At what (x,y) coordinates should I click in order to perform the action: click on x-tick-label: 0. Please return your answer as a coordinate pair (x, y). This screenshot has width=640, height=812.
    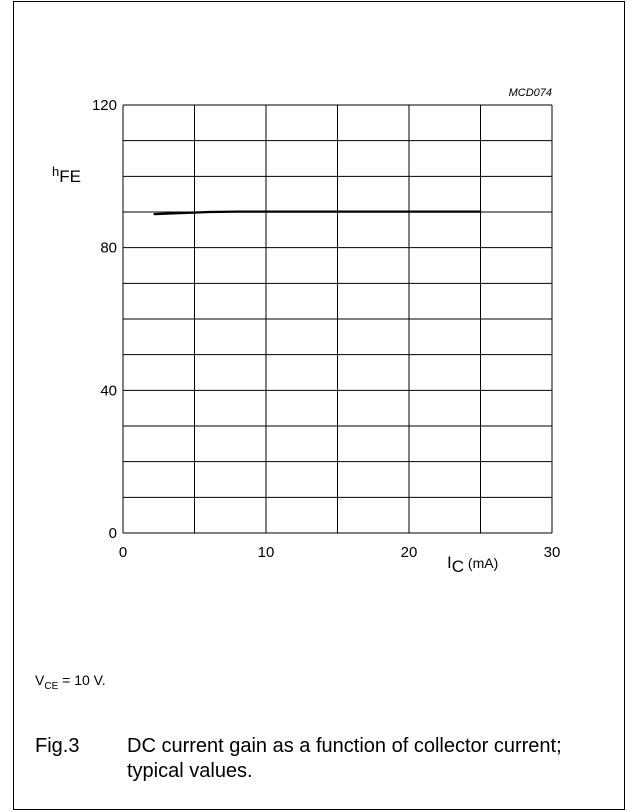
    Looking at the image, I should click on (123, 552).